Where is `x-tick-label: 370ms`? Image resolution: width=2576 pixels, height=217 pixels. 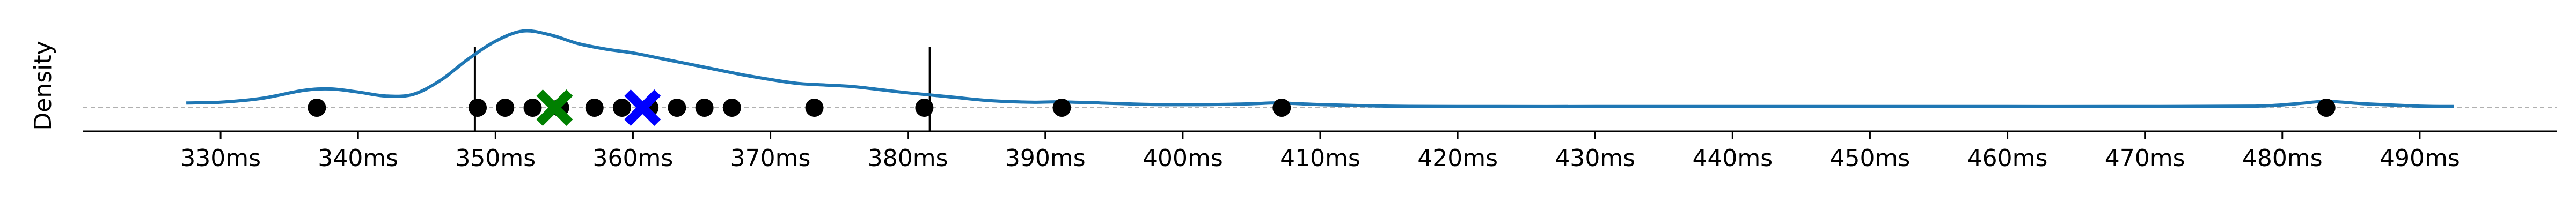 x-tick-label: 370ms is located at coordinates (770, 158).